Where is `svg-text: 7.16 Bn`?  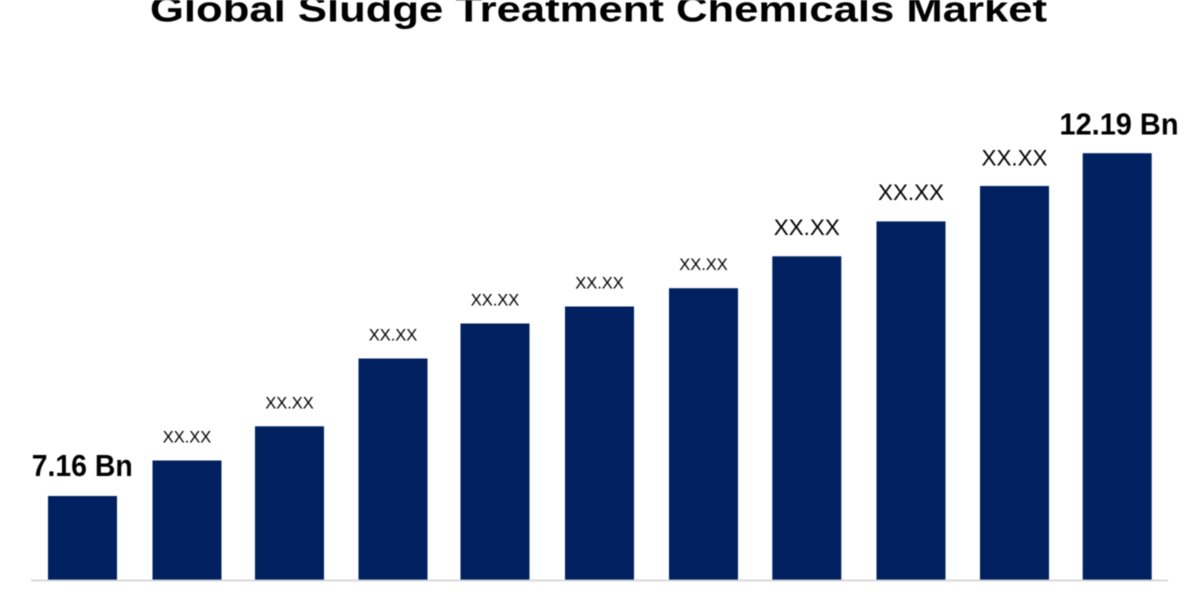 svg-text: 7.16 Bn is located at coordinates (82, 466).